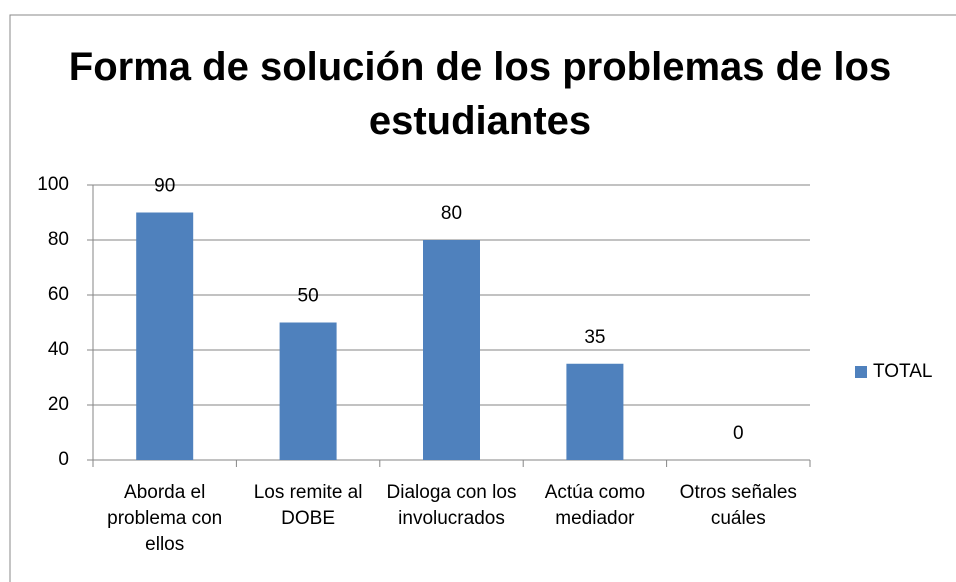 The height and width of the screenshot is (582, 956). I want to click on x-tick-label: Otros señales cuáles, so click(738, 505).